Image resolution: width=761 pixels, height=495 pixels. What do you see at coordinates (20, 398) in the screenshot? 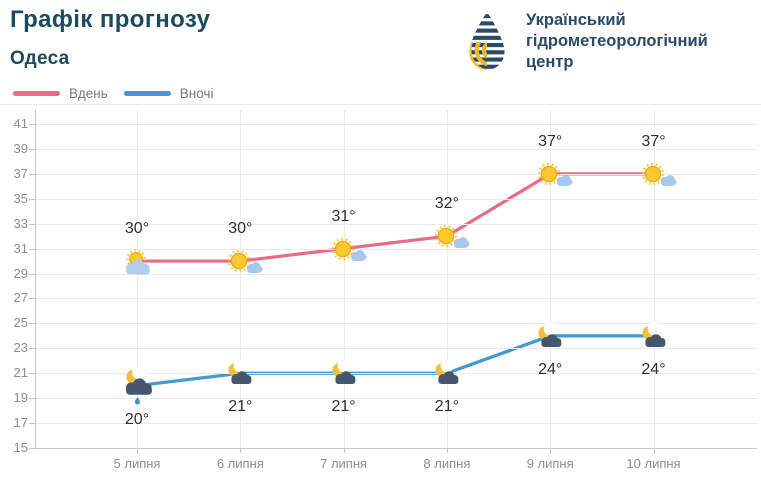
I see `y-tick-label: 19` at bounding box center [20, 398].